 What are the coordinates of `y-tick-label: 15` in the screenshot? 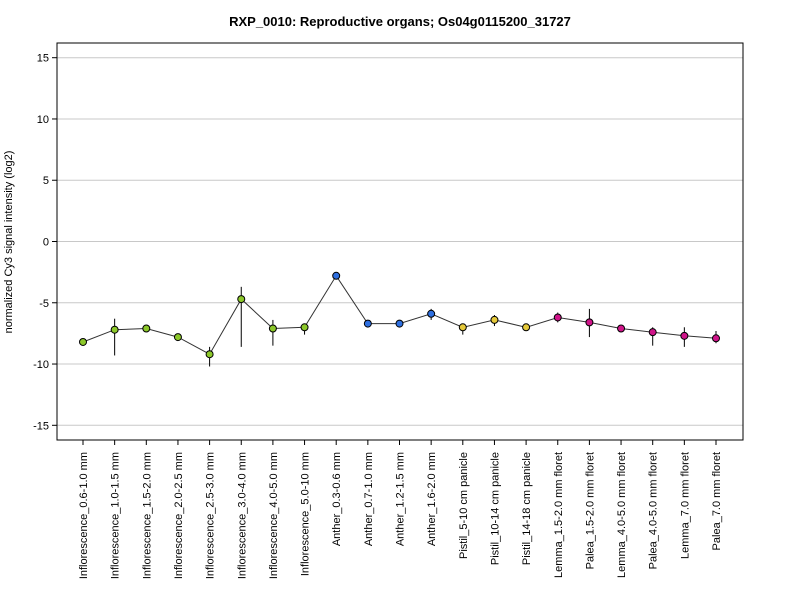 It's located at (43, 59).